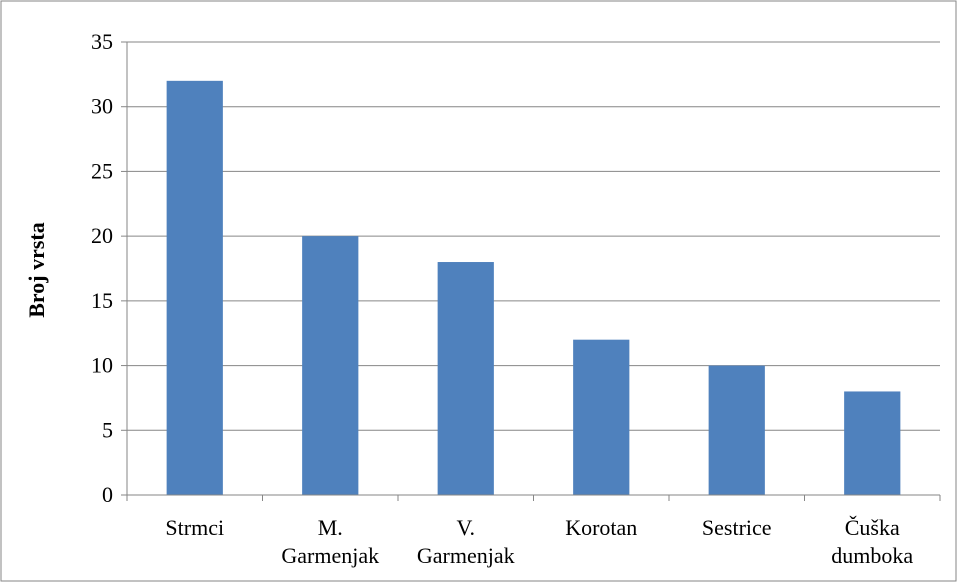 The height and width of the screenshot is (582, 957). What do you see at coordinates (872, 555) in the screenshot?
I see `x-category-label-line: dumboka` at bounding box center [872, 555].